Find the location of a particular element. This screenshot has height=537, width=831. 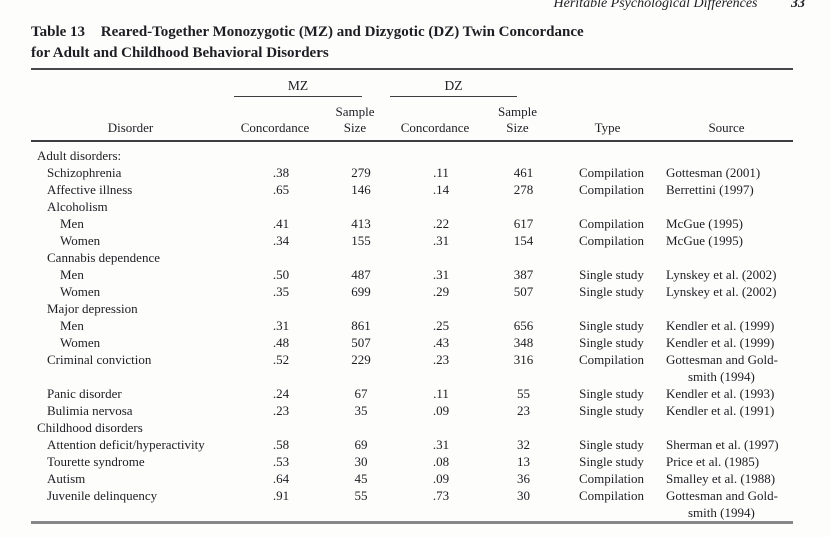

table-row: Cannabis dependence is located at coordinates (412, 257).